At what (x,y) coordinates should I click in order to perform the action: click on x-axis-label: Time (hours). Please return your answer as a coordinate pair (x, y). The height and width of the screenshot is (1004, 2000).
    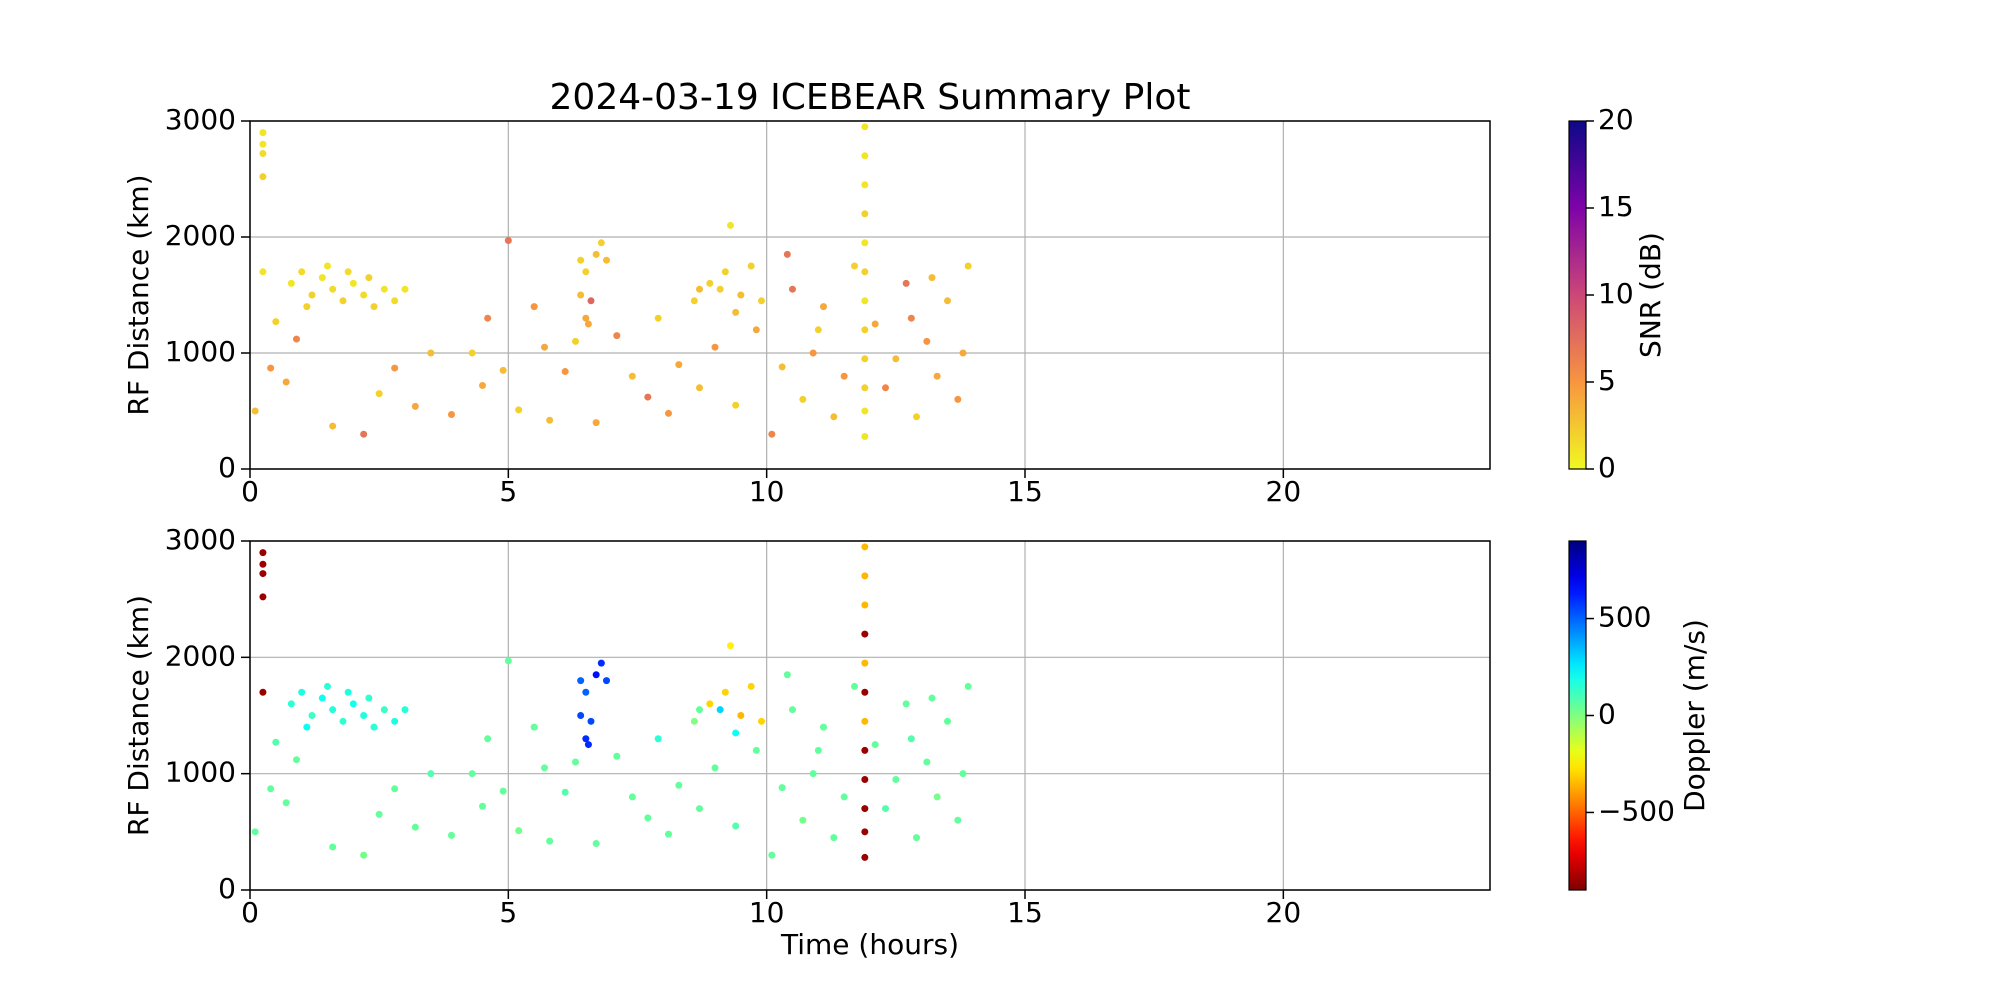
    Looking at the image, I should click on (869, 944).